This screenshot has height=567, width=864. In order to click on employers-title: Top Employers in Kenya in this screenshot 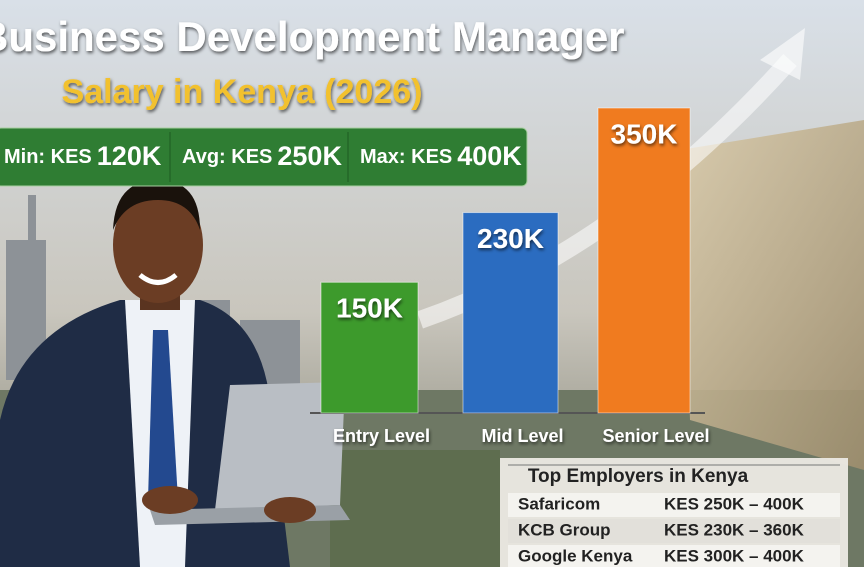, I will do `click(638, 476)`.